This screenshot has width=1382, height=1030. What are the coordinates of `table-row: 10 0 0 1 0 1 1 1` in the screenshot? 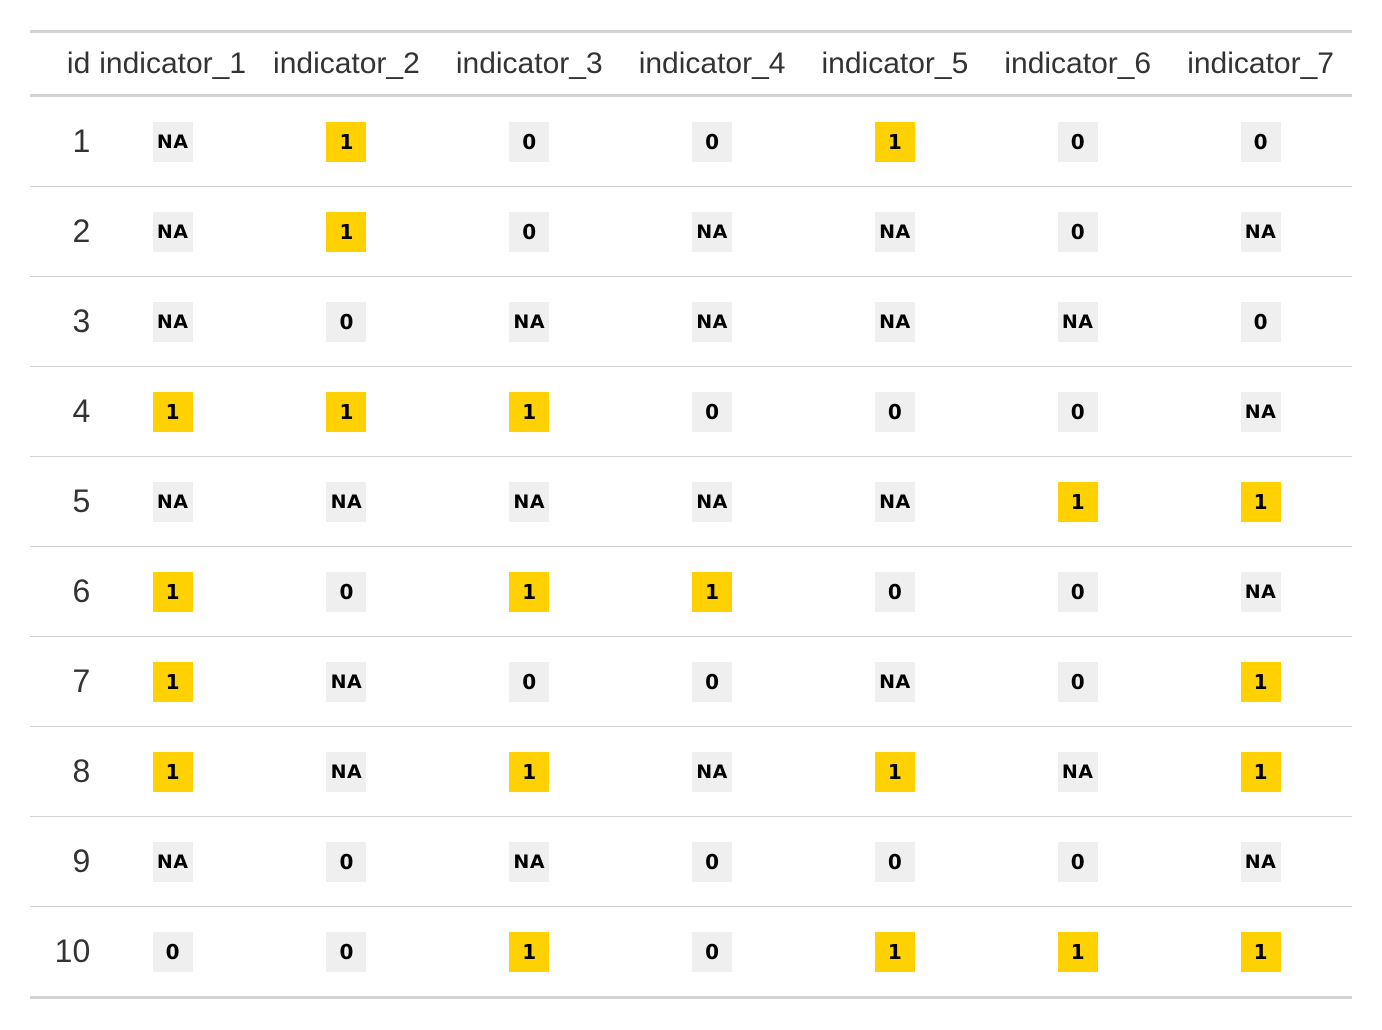 It's located at (691, 952).